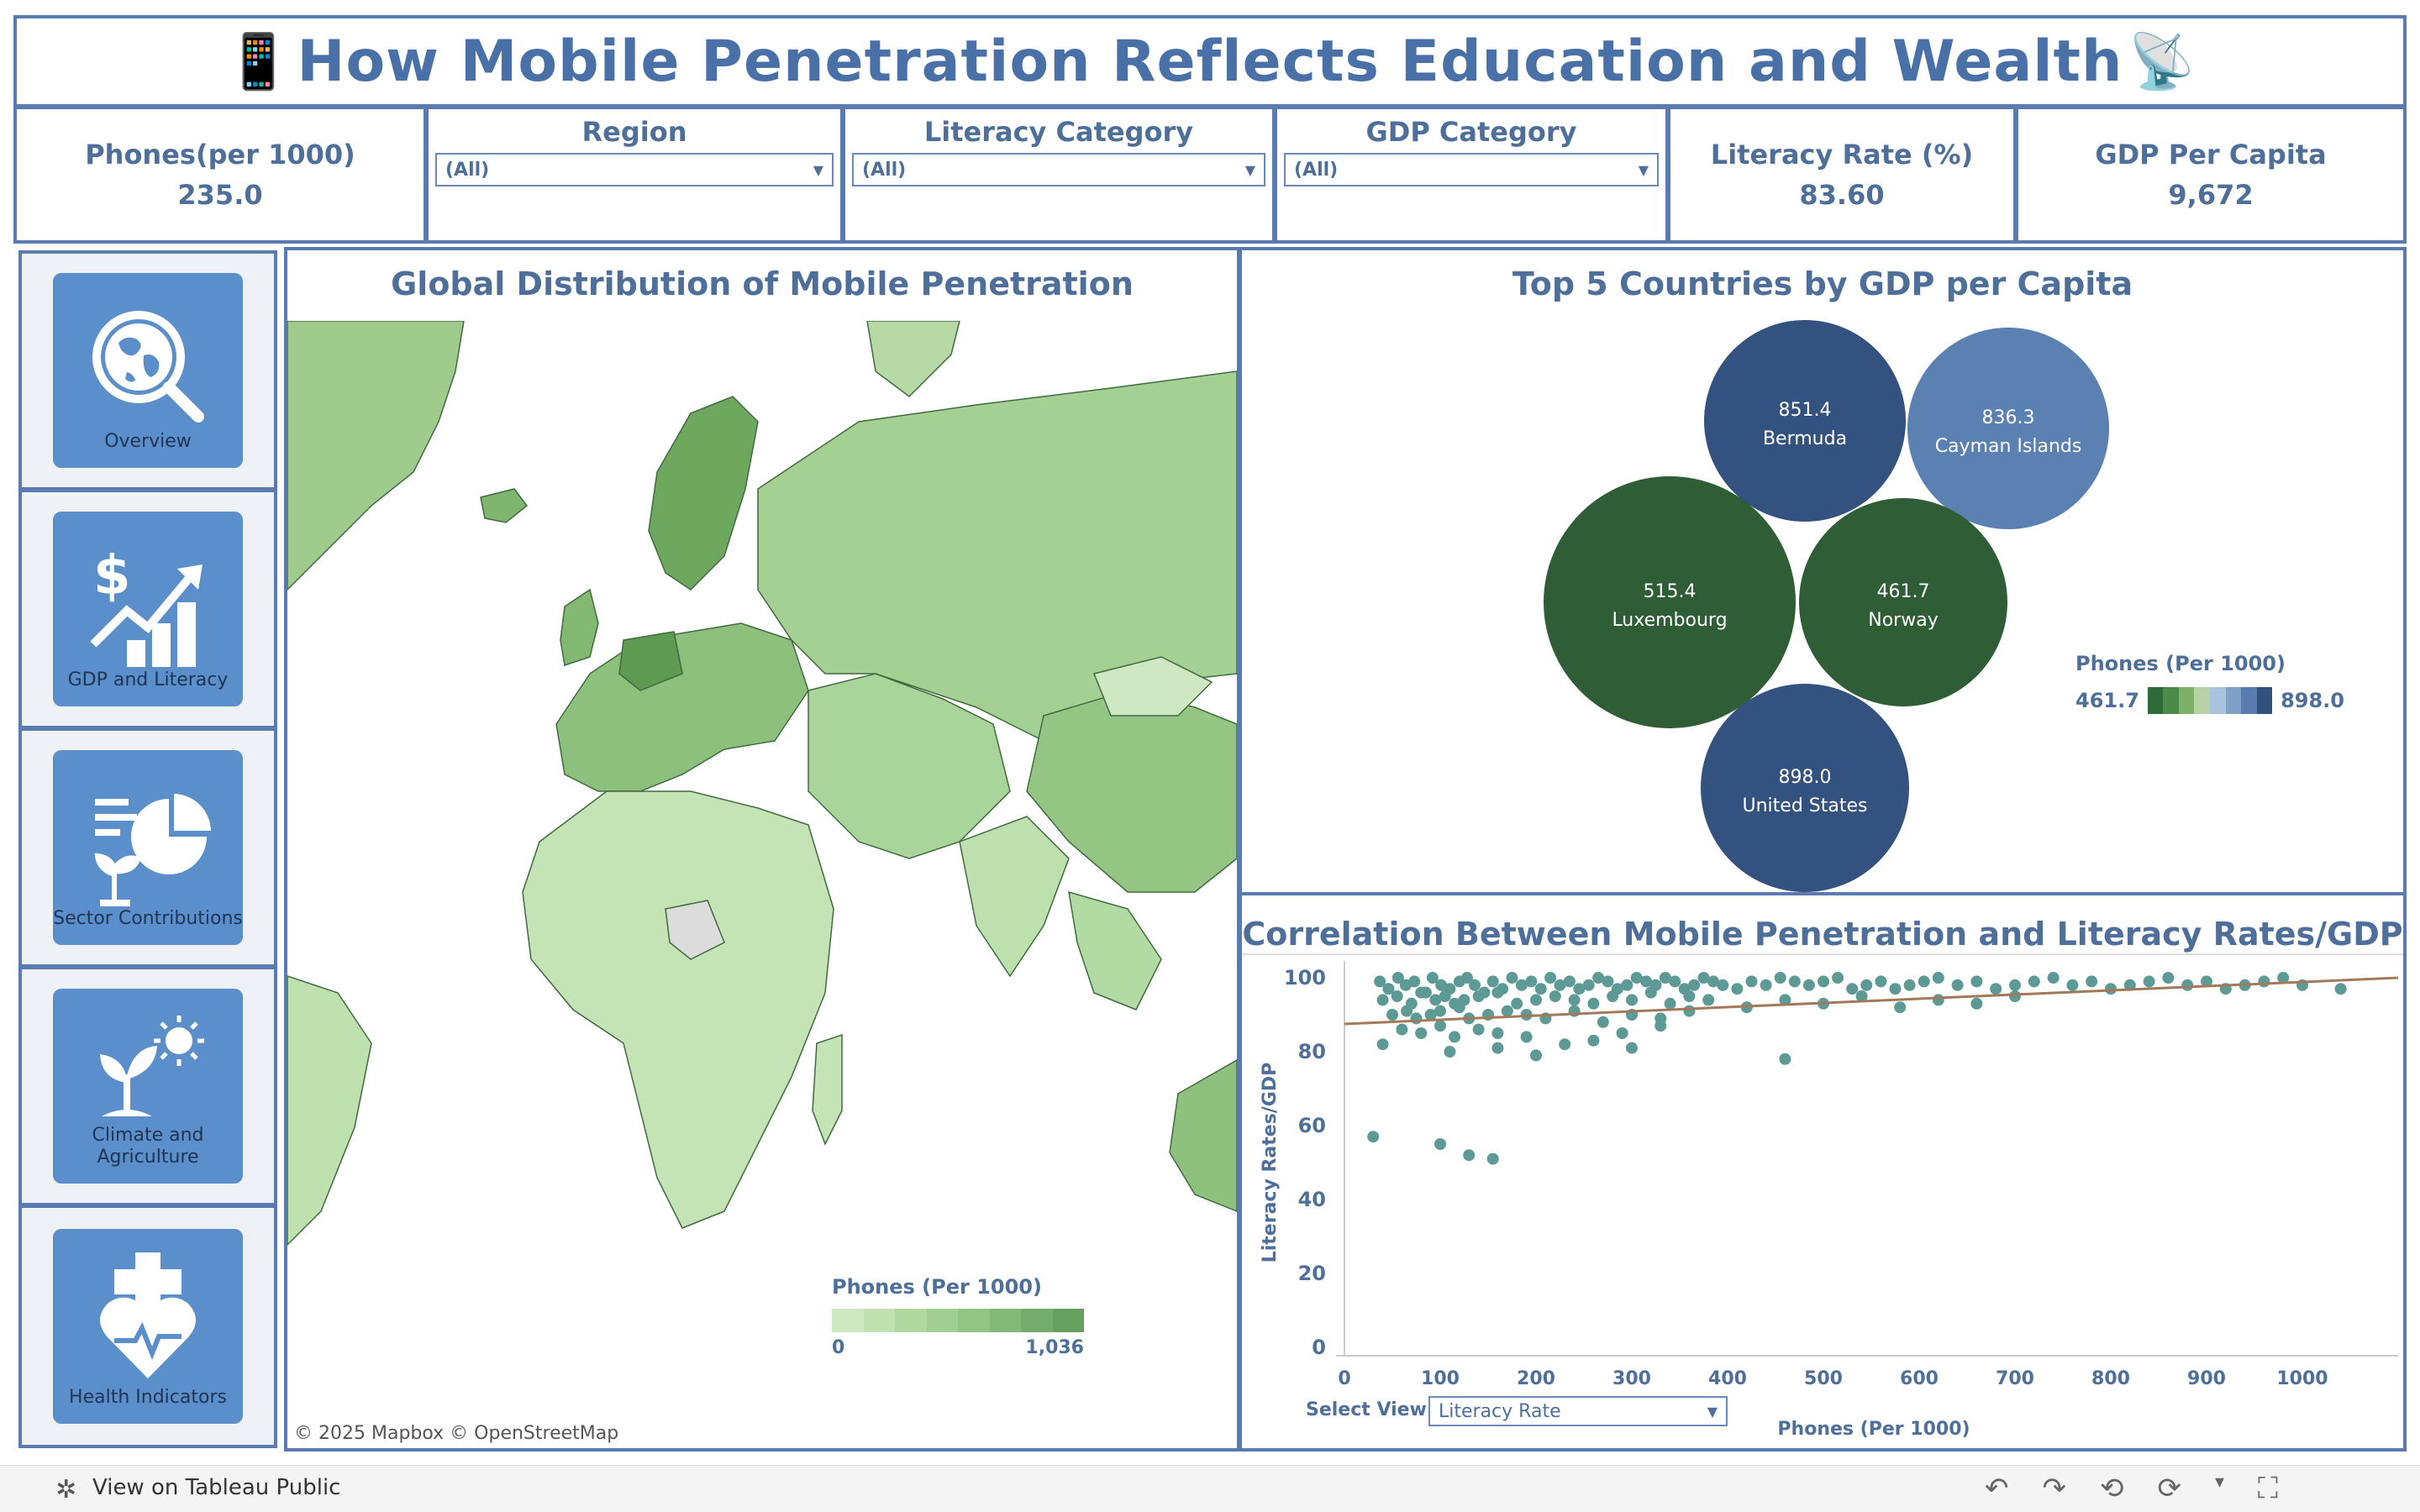  Describe the element at coordinates (1997, 1488) in the screenshot. I see `undo-icon: ↶` at that location.